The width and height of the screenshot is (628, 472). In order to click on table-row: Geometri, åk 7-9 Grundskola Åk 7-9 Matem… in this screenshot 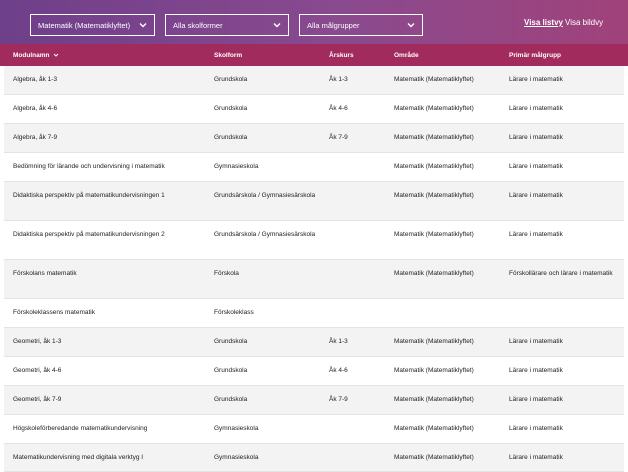, I will do `click(314, 400)`.